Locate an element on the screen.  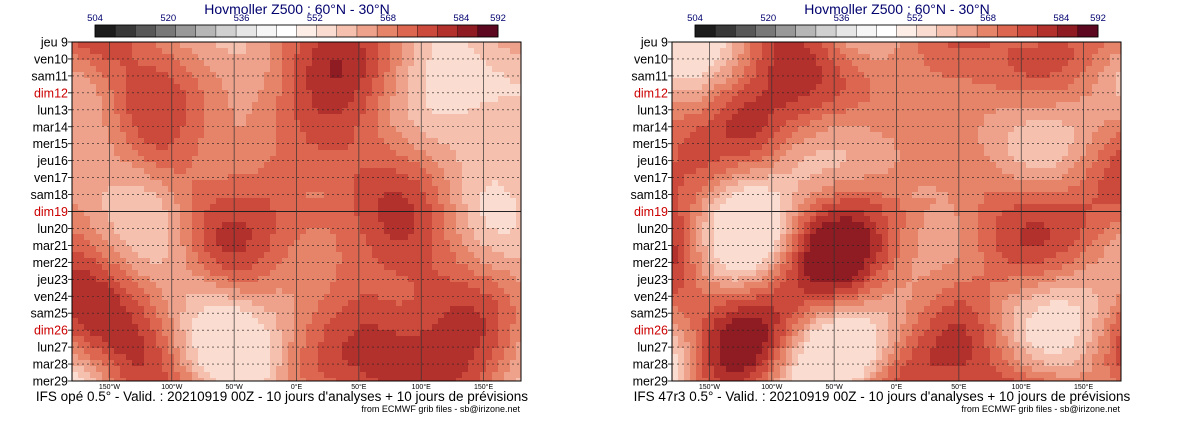
colorbar-tick-label: 504 is located at coordinates (695, 18).